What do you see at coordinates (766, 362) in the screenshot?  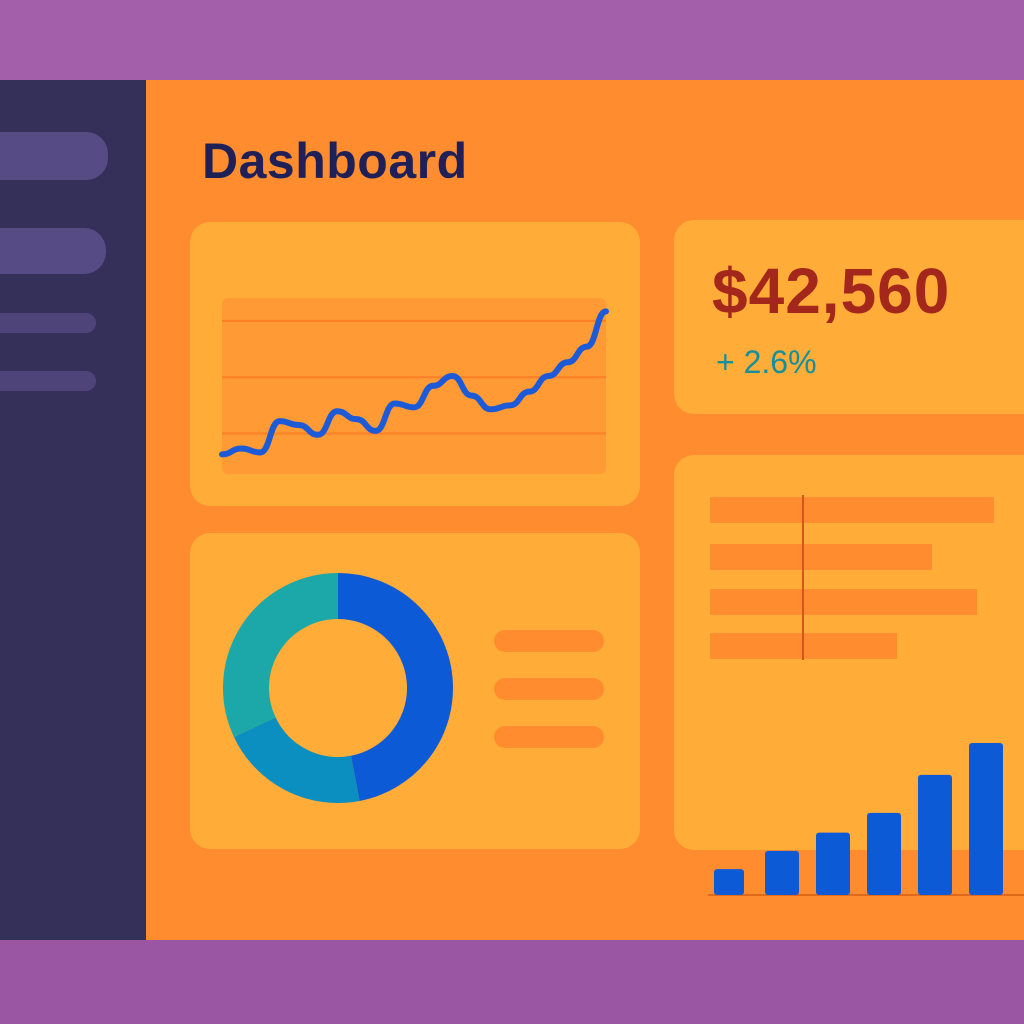 I see `kpi-delta: + 2.6%` at bounding box center [766, 362].